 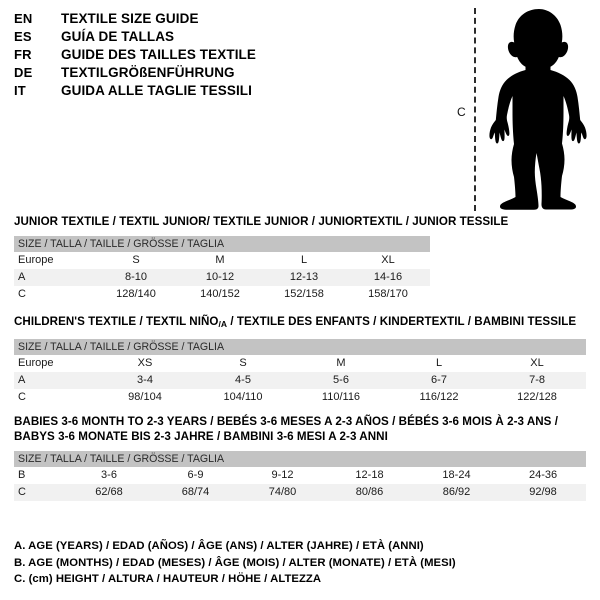 I want to click on children-europe-val-3: L, so click(x=439, y=363).